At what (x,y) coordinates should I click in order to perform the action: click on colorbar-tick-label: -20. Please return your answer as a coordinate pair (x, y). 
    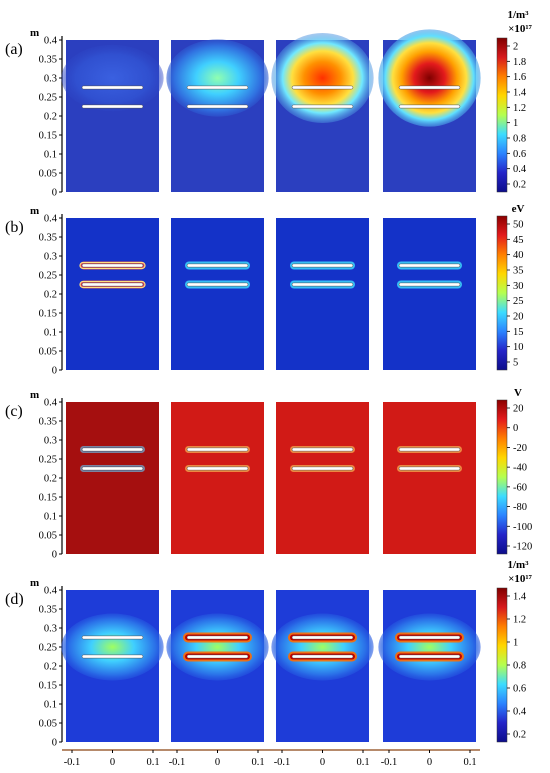
    Looking at the image, I should click on (520, 448).